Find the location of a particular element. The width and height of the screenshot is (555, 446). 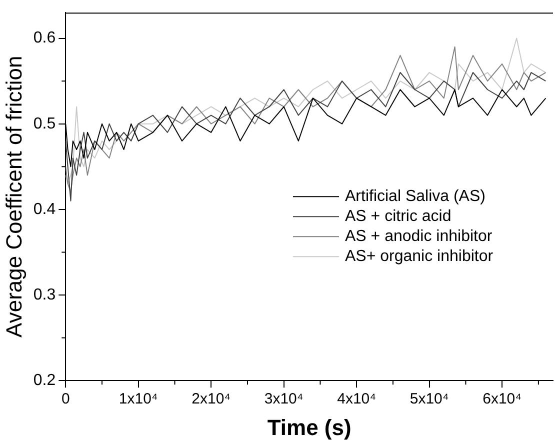

y-tick-label: 0.4 is located at coordinates (44, 209).